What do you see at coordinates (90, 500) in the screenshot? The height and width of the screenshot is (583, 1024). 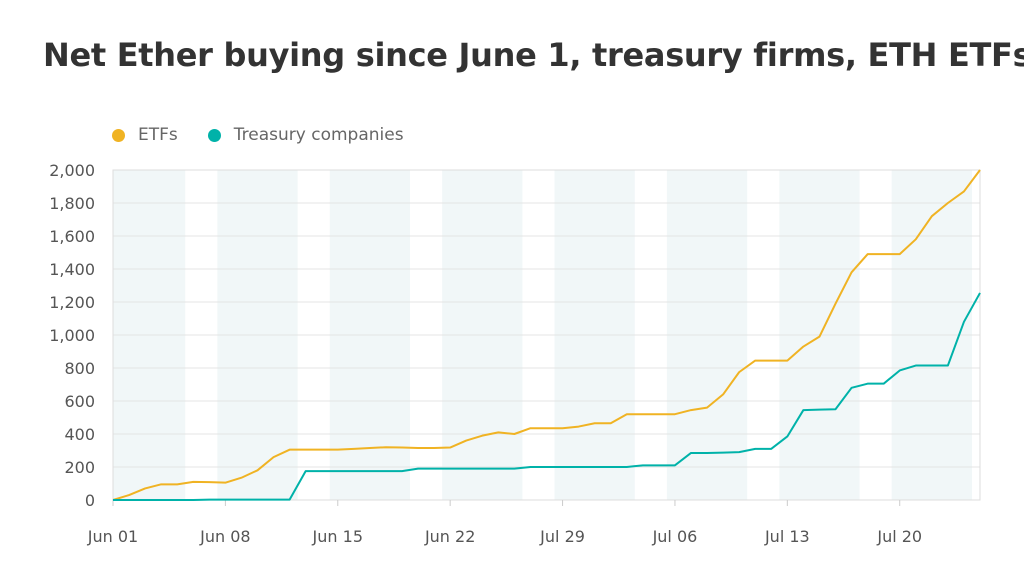 I see `y-tick-label: 0` at bounding box center [90, 500].